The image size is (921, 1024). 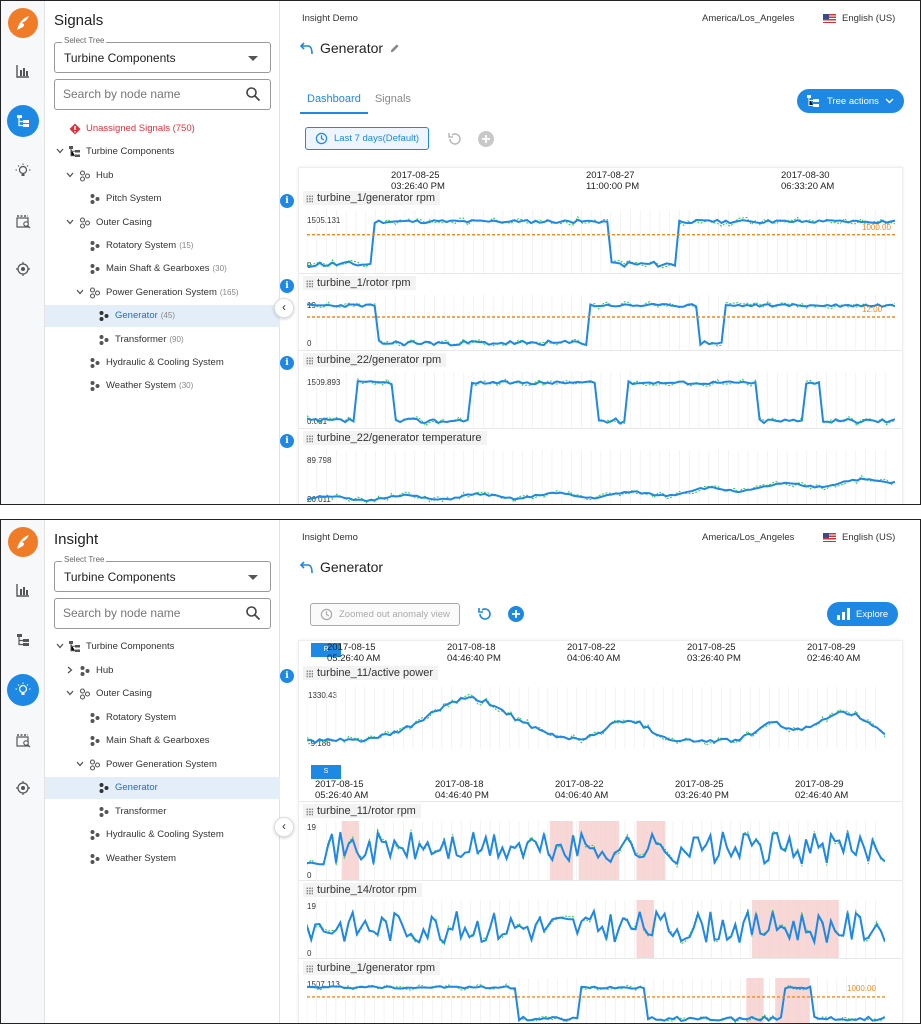 I want to click on chevron-right-icon, so click(x=70, y=670).